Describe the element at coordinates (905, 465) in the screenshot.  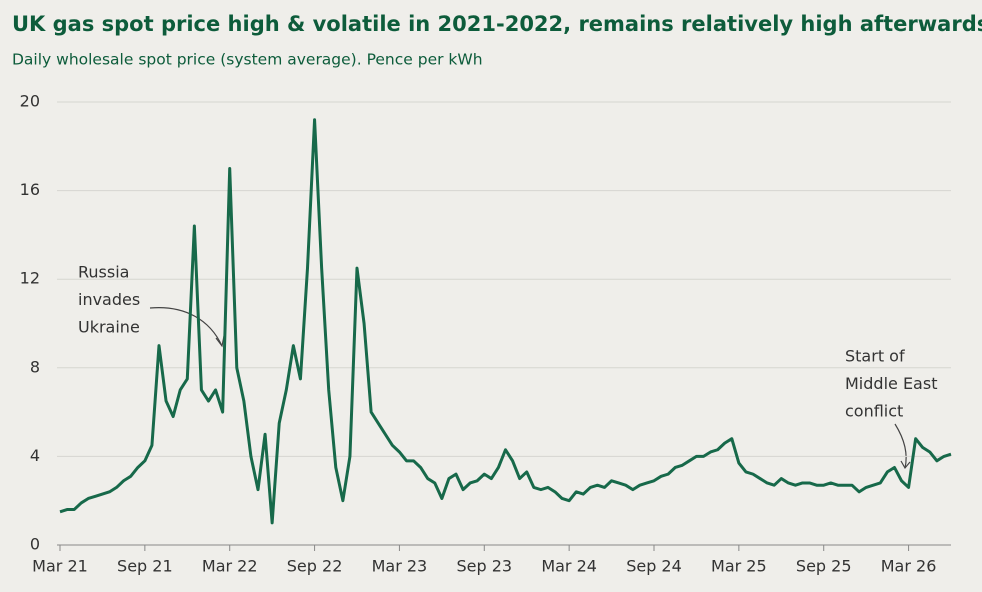
I see `annotation-arrowhead` at that location.